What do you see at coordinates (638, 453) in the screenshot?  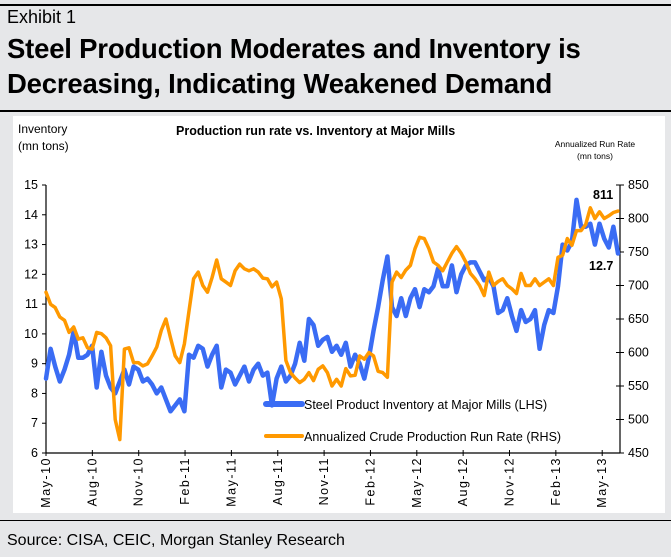 I see `right-tick-label: 450` at bounding box center [638, 453].